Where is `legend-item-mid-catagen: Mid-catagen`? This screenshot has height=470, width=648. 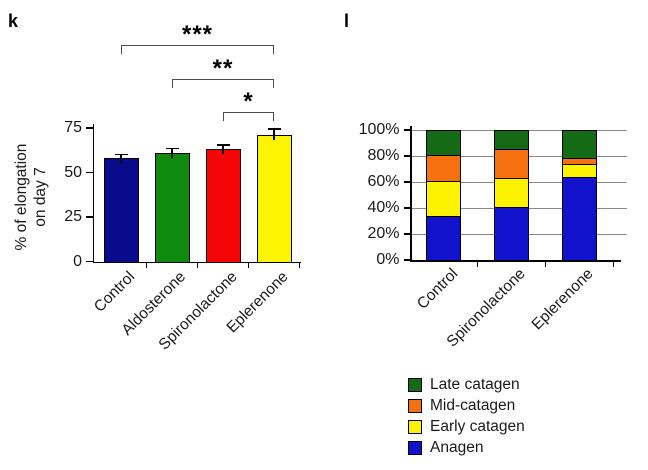
legend-item-mid-catagen: Mid-catagen is located at coordinates (466, 405).